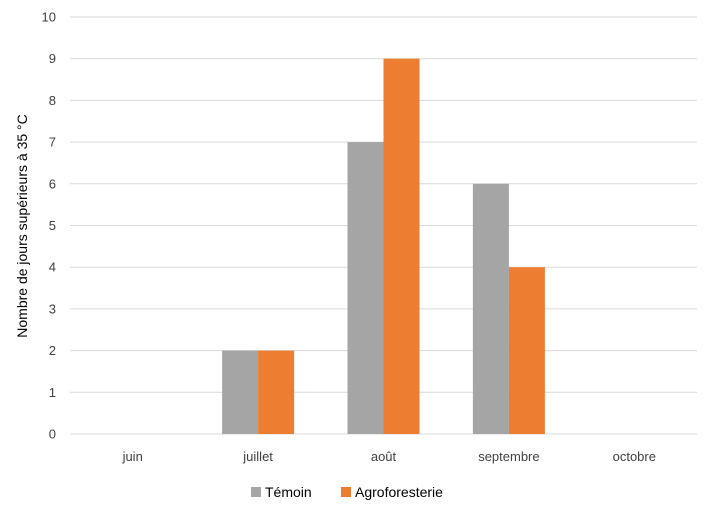 Image resolution: width=706 pixels, height=510 pixels. What do you see at coordinates (508, 456) in the screenshot?
I see `x-tick-label: septembre` at bounding box center [508, 456].